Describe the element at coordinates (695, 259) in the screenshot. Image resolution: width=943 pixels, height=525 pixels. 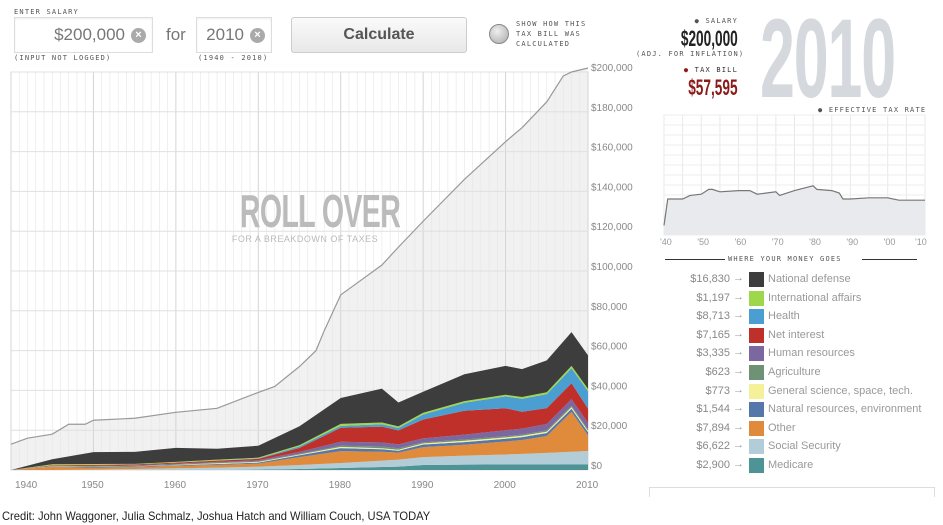
I see `divider-left` at that location.